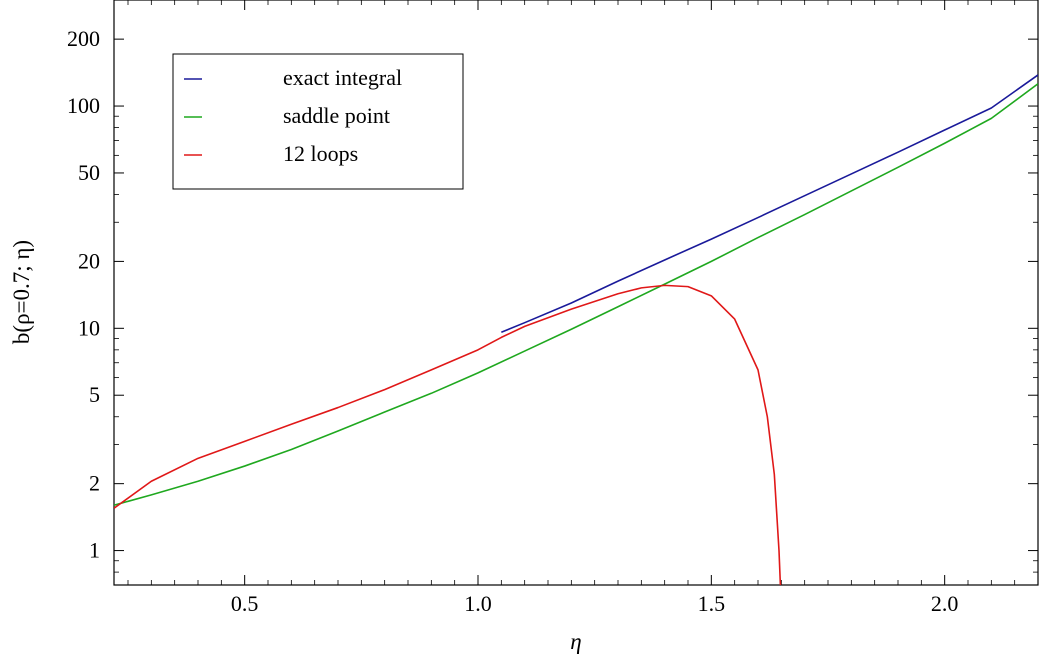  What do you see at coordinates (245, 603) in the screenshot?
I see `x-tick-label: 0.5` at bounding box center [245, 603].